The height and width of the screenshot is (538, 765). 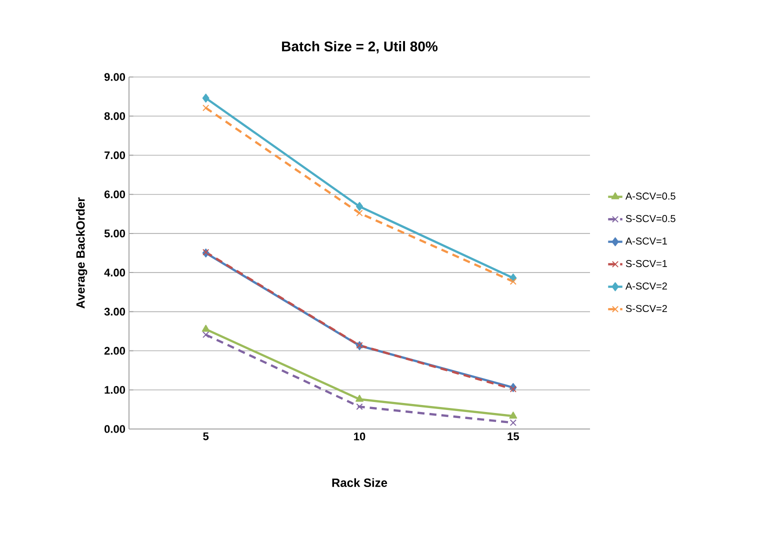 What do you see at coordinates (82, 253) in the screenshot?
I see `y-axis-title: Average BackOrder` at bounding box center [82, 253].